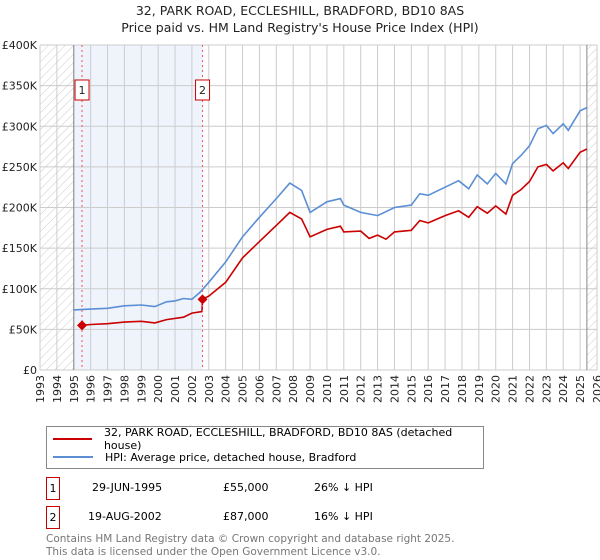 This screenshot has width=600, height=560. What do you see at coordinates (343, 487) in the screenshot?
I see `sale-hpi-diff: 26% ↓ HPI` at bounding box center [343, 487].